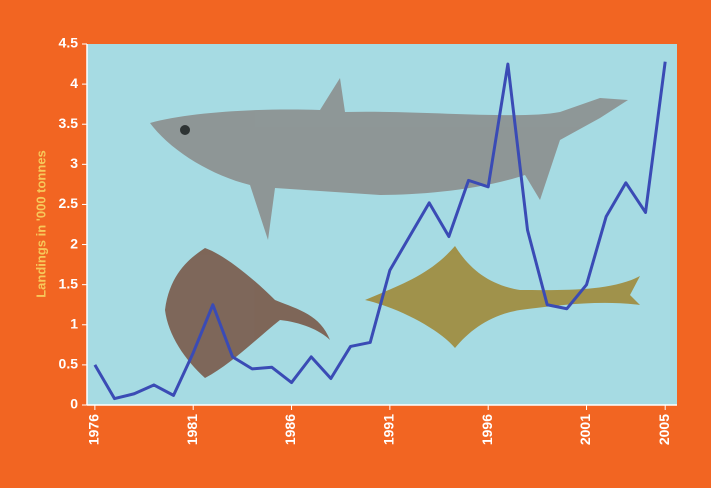  What do you see at coordinates (69, 123) in the screenshot?
I see `y-tick-label: 3.5` at bounding box center [69, 123].